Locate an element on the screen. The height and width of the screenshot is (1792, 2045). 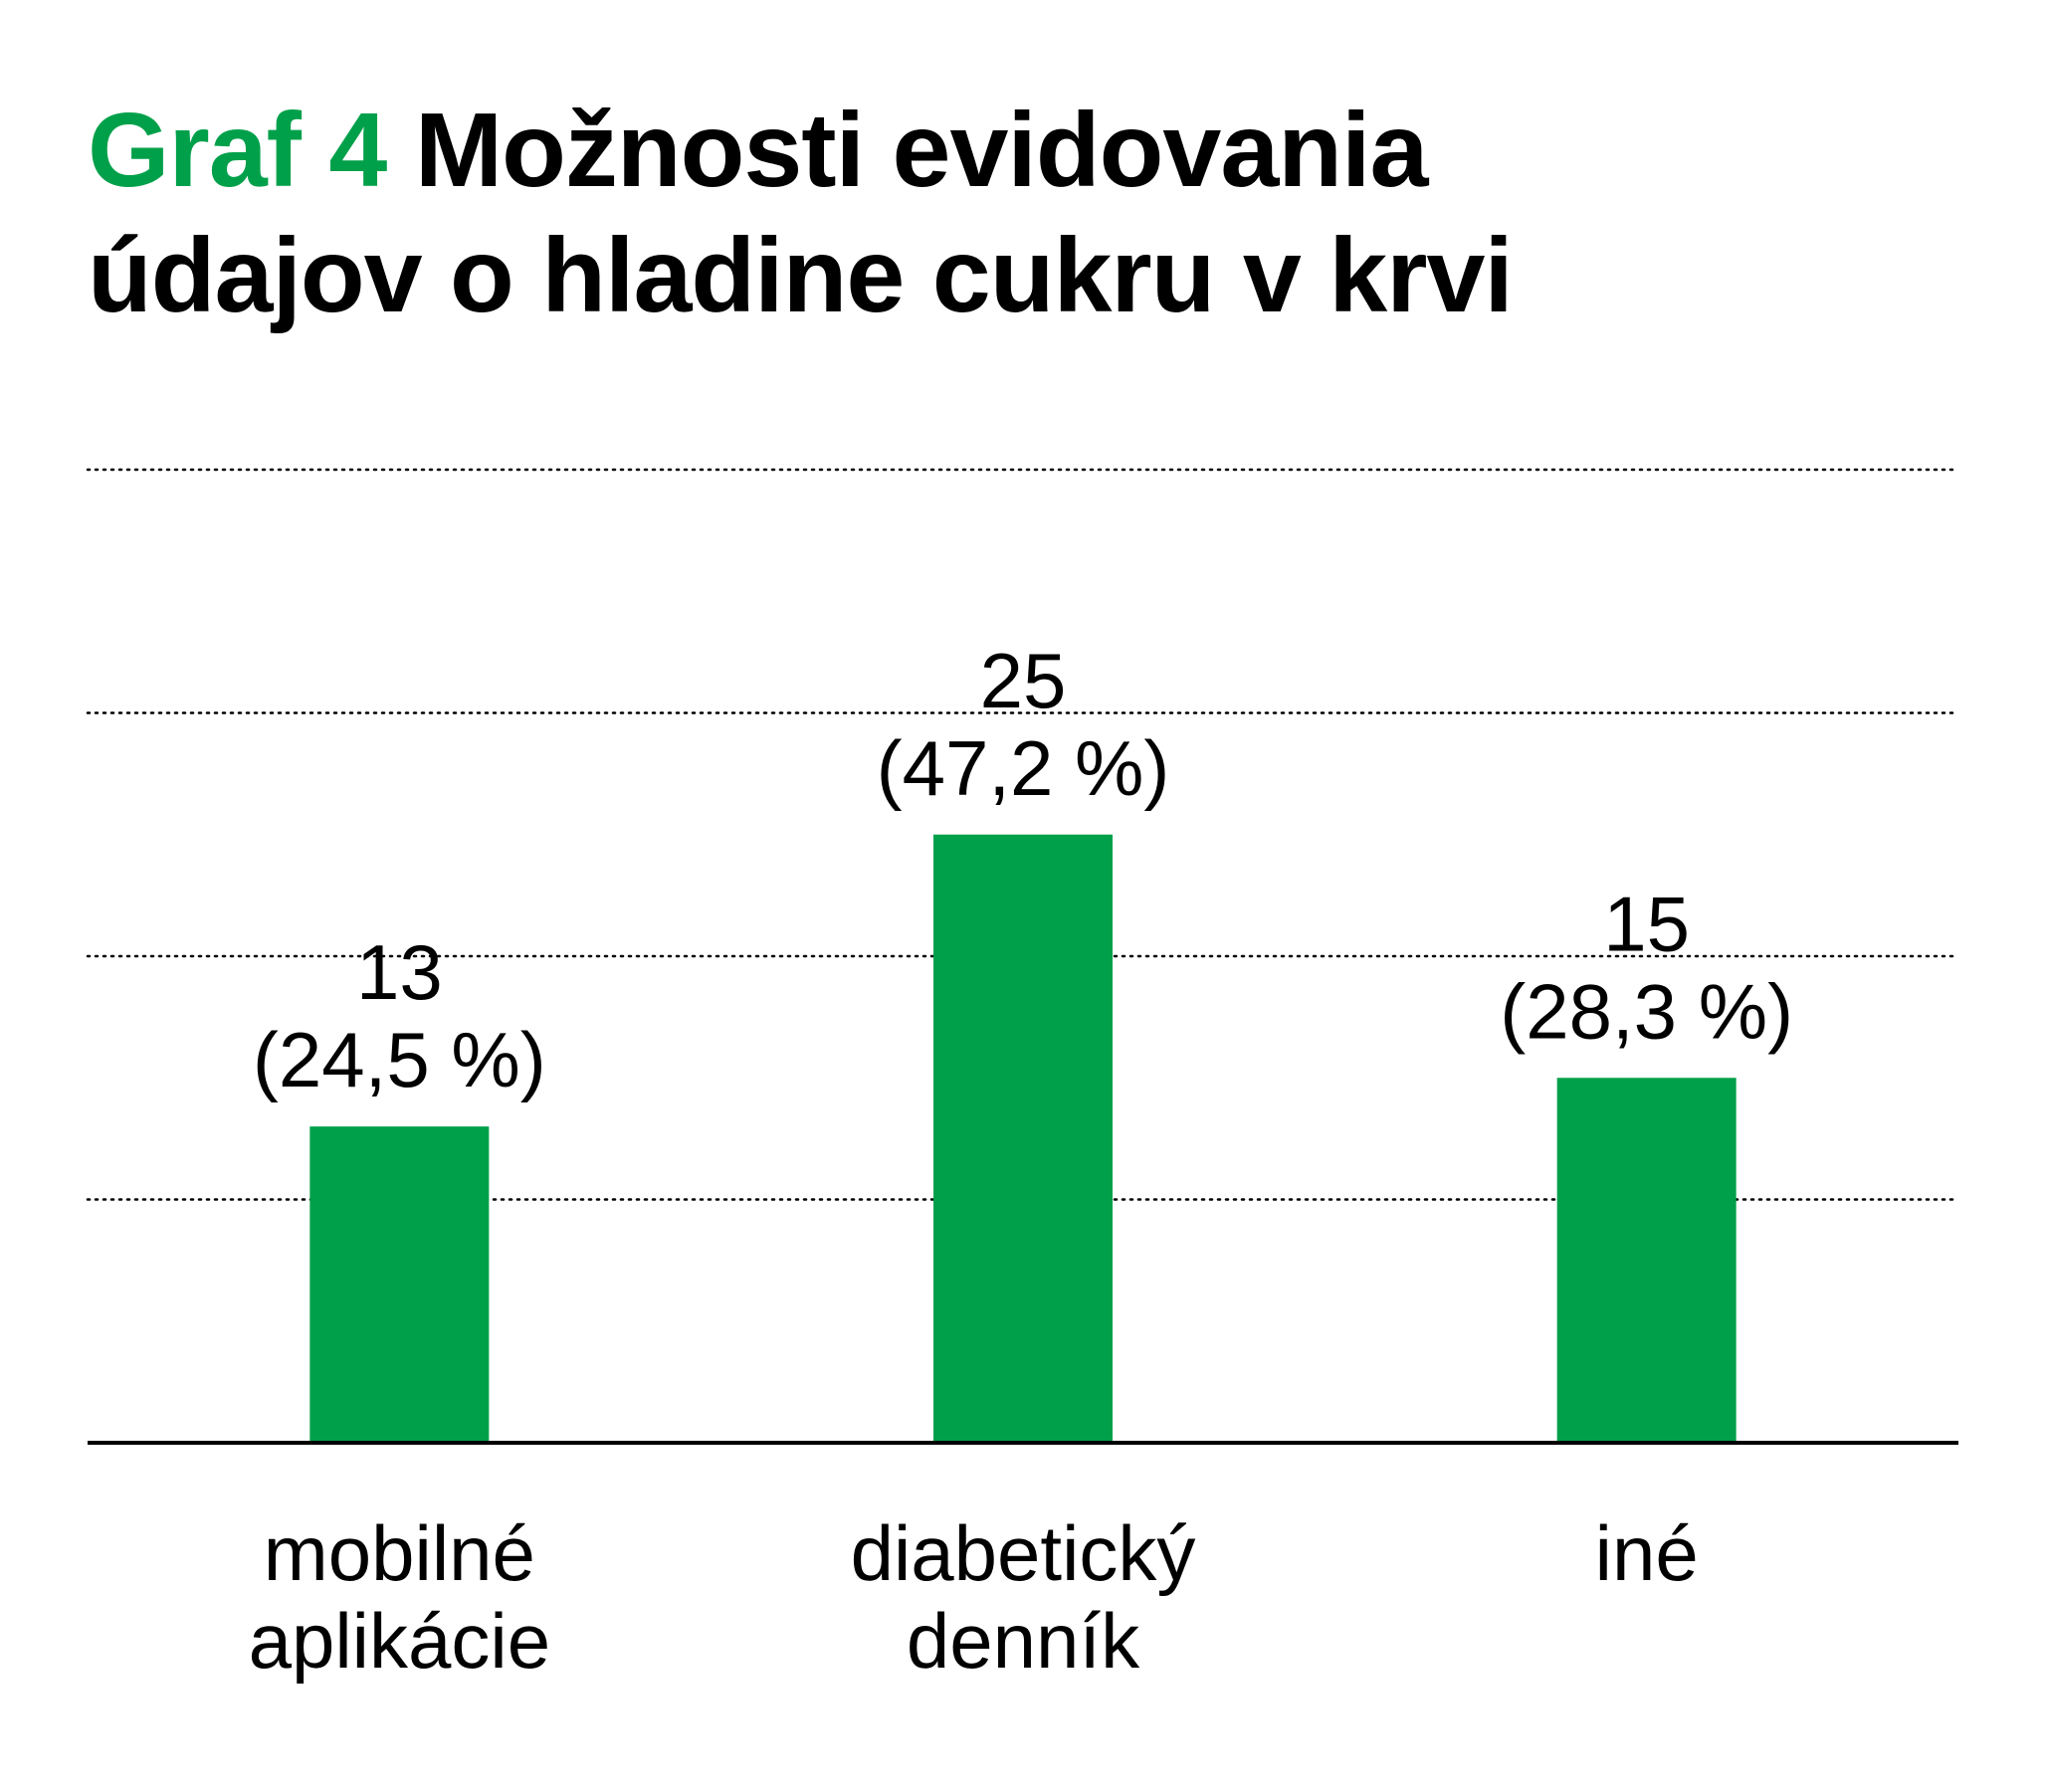
chart-title-line-2: údajov o hladine cukru v krvi is located at coordinates (801, 275).